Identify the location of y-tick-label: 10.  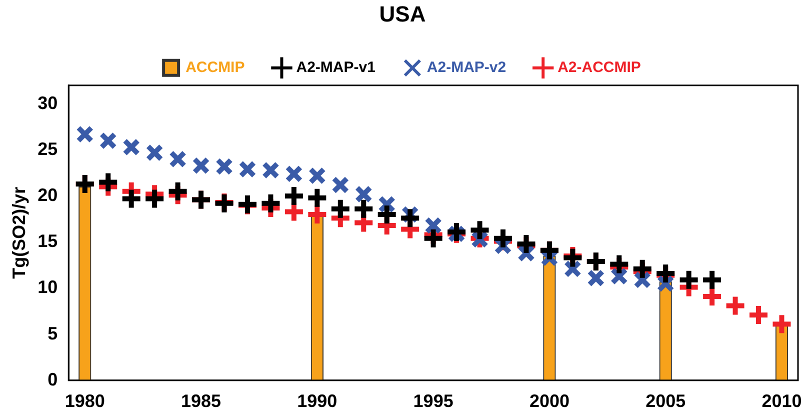
(48, 287).